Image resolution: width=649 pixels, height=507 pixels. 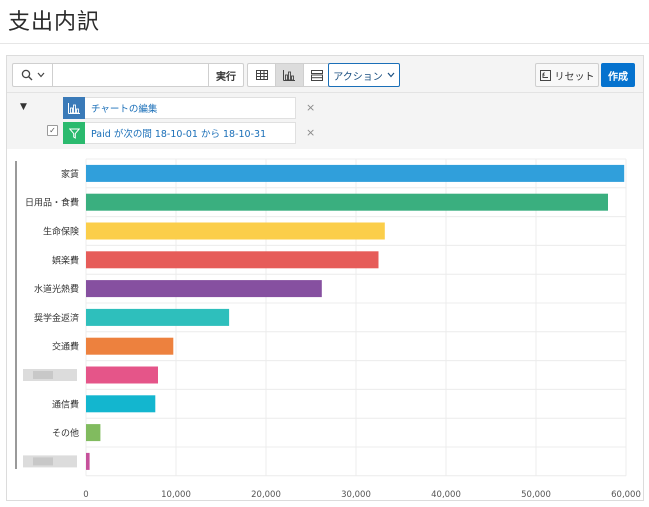 What do you see at coordinates (65, 433) in the screenshot?
I see `category-label: その他` at bounding box center [65, 433].